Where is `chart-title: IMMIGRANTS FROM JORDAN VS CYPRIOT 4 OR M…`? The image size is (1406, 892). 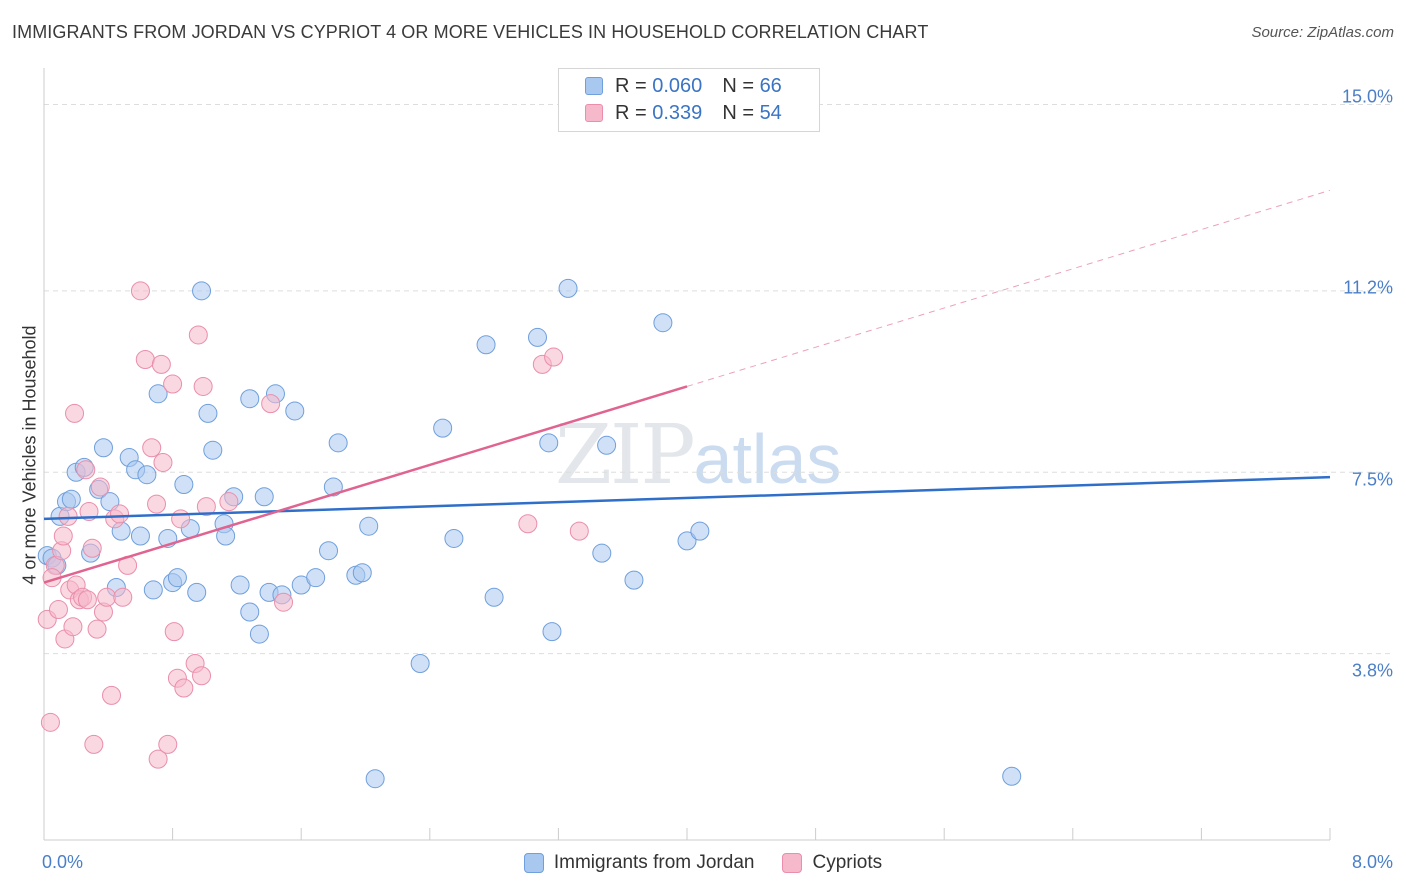
chart-title: IMMIGRANTS FROM JORDAN VS CYPRIOT 4 OR M… is located at coordinates (470, 32).